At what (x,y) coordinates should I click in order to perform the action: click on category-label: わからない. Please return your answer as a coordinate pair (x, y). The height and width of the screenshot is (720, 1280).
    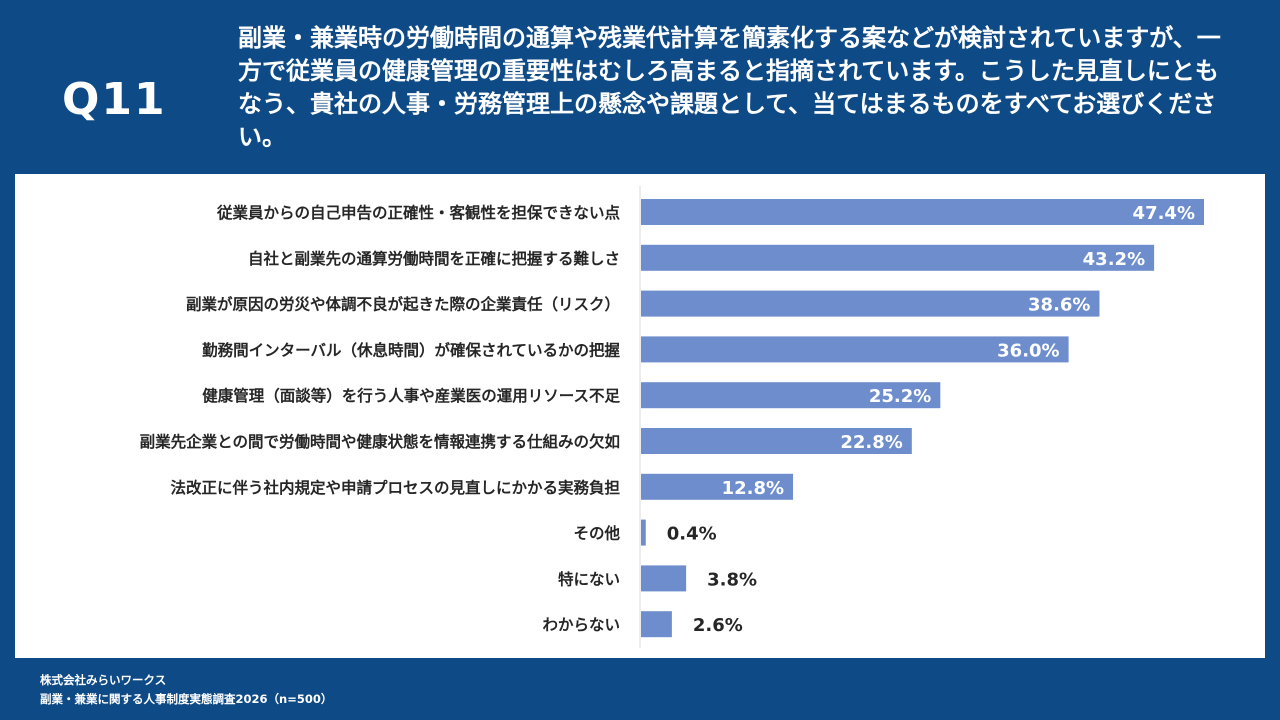
    Looking at the image, I should click on (581, 625).